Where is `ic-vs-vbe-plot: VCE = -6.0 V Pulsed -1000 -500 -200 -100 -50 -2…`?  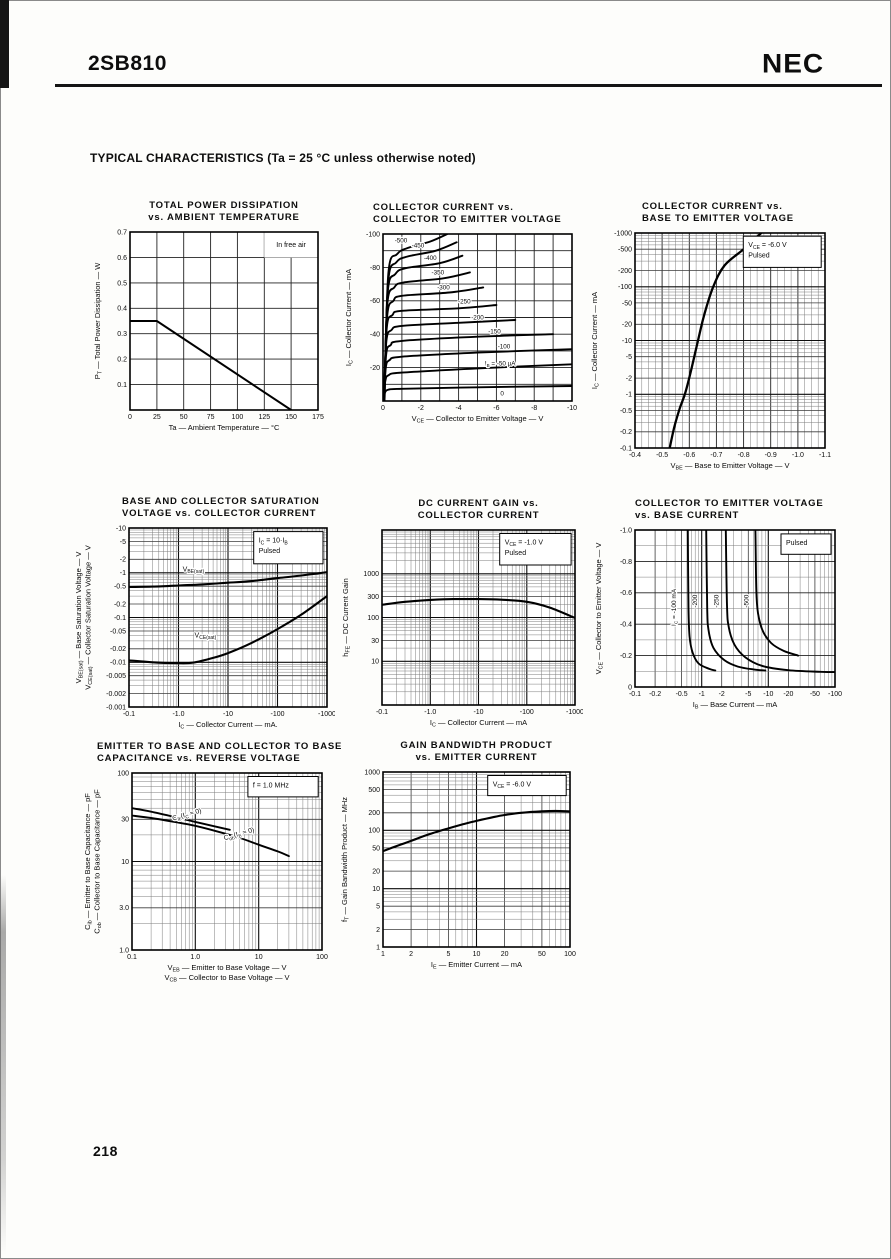
ic-vs-vbe-plot: VCE = -6.0 V Pulsed -1000 -500 -200 -100 -50 -2… is located at coordinates (710, 351).